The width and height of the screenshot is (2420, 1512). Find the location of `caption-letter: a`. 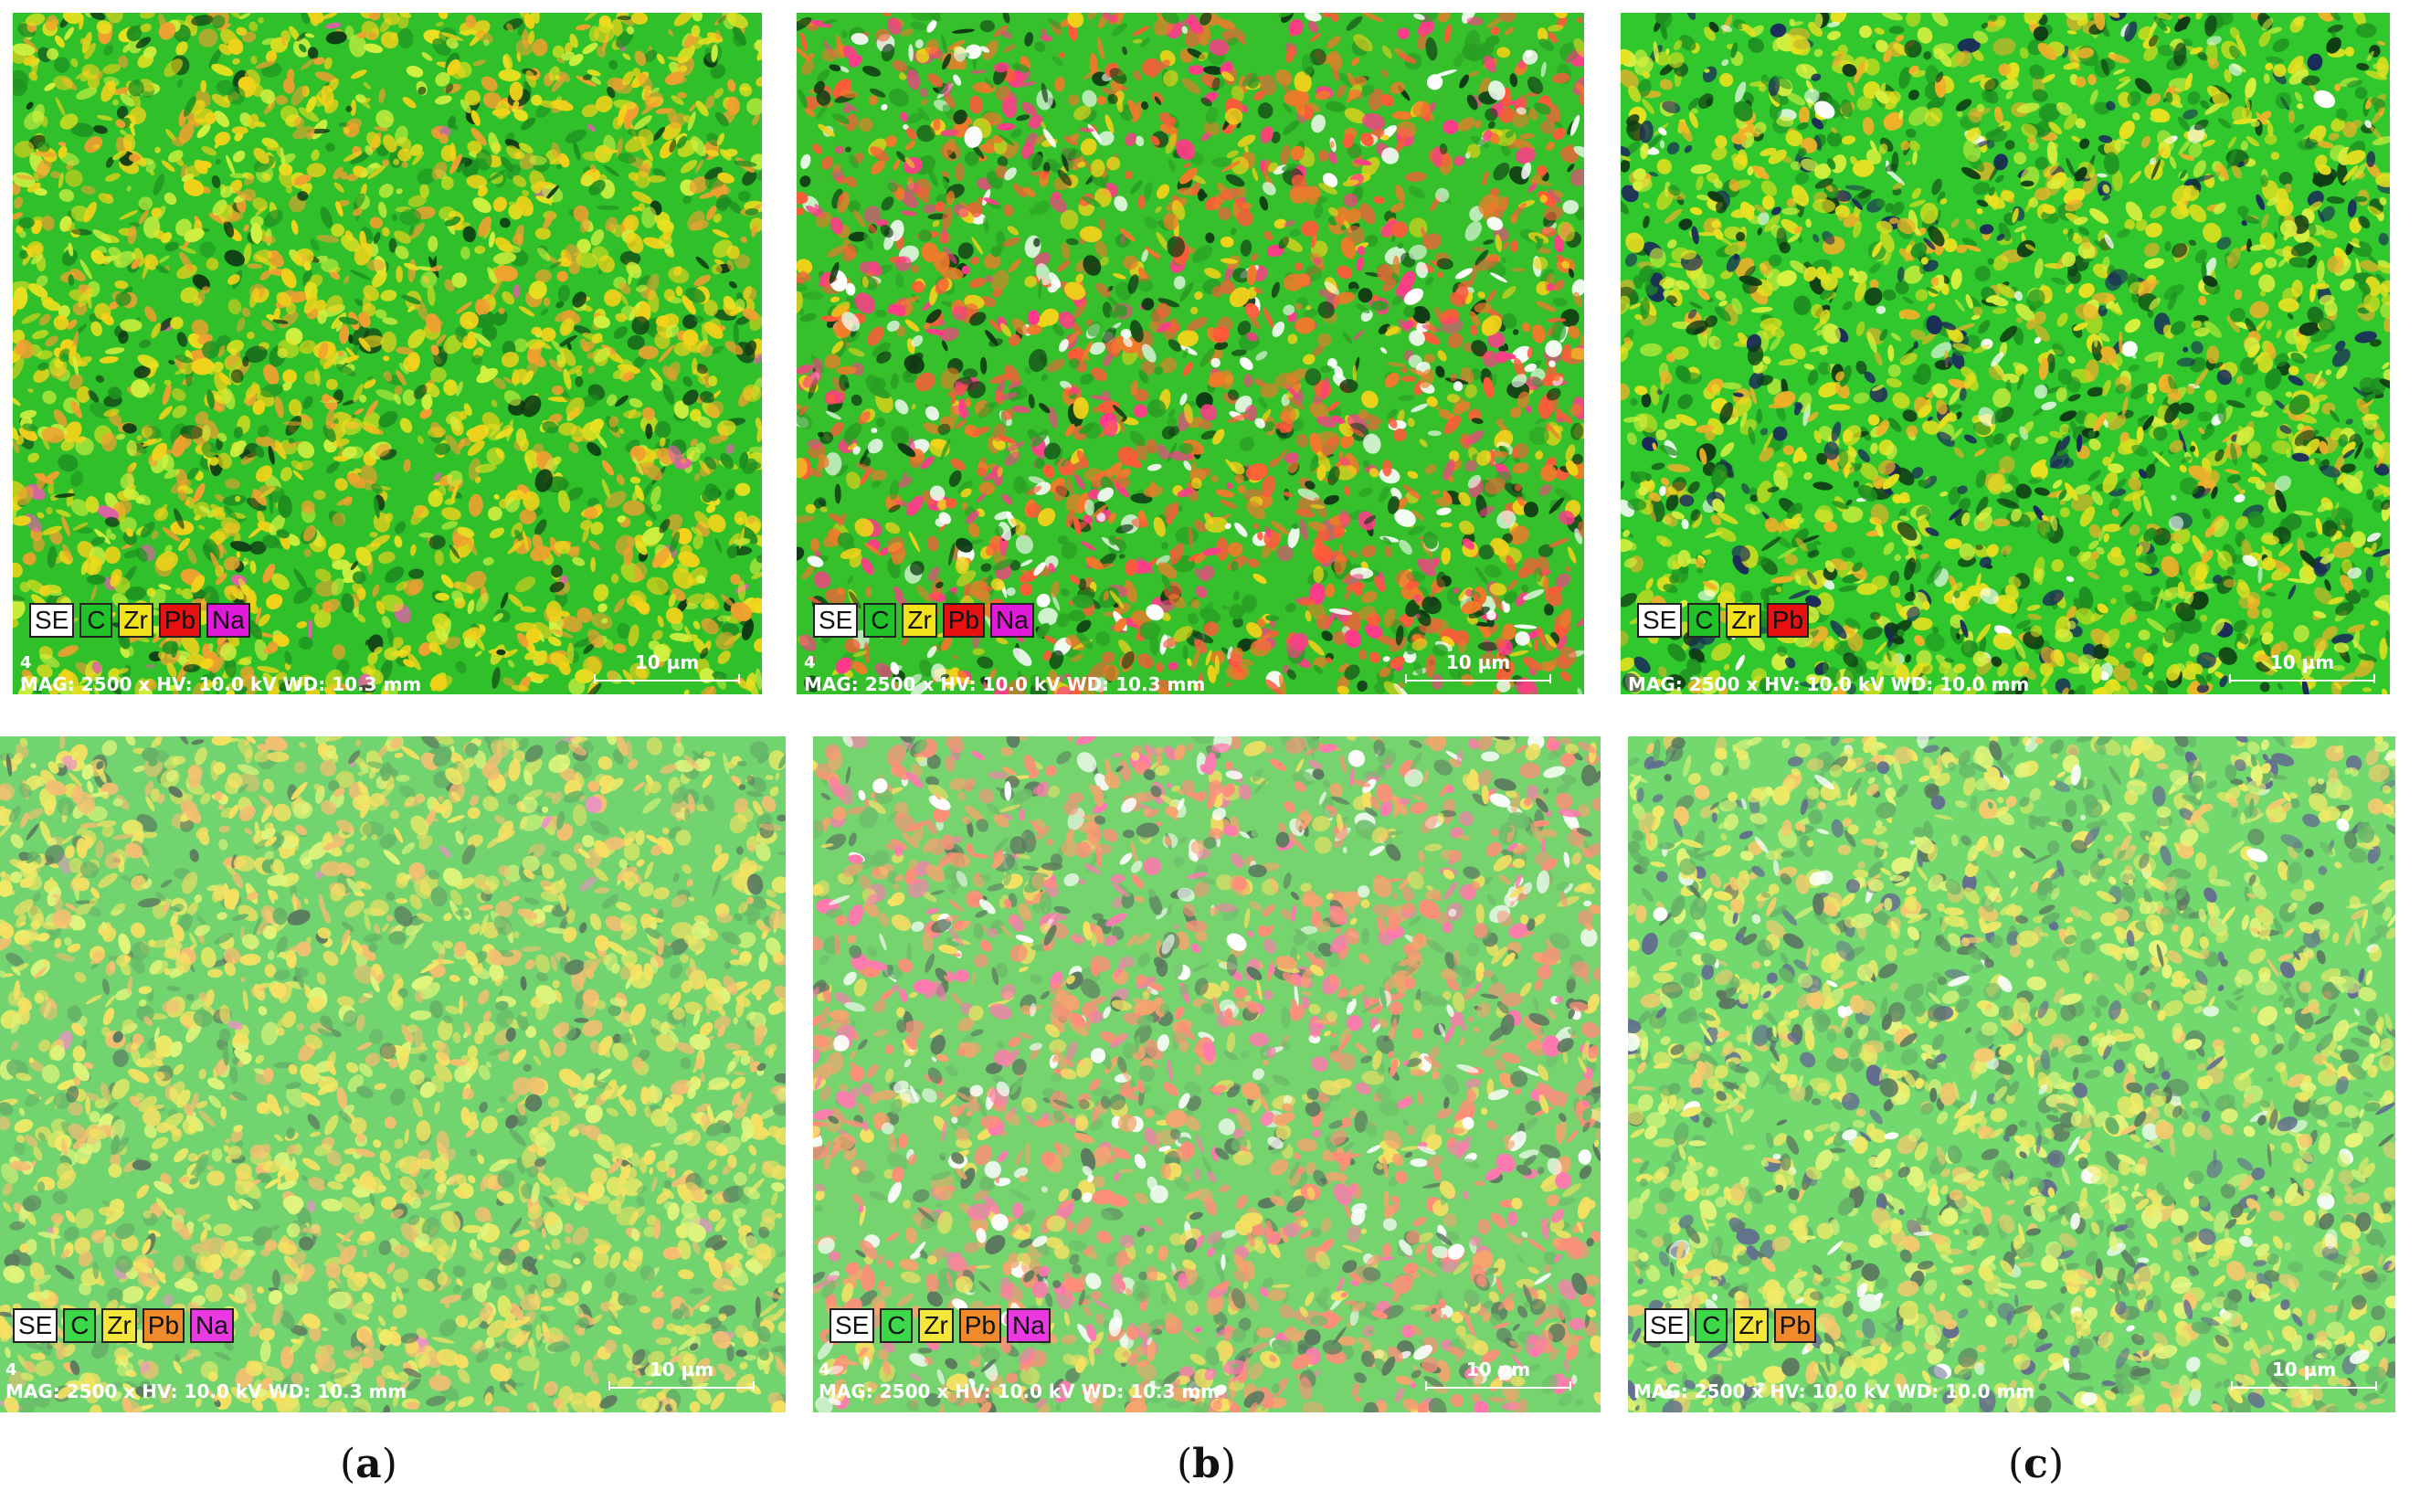

caption-letter: a is located at coordinates (368, 1464).